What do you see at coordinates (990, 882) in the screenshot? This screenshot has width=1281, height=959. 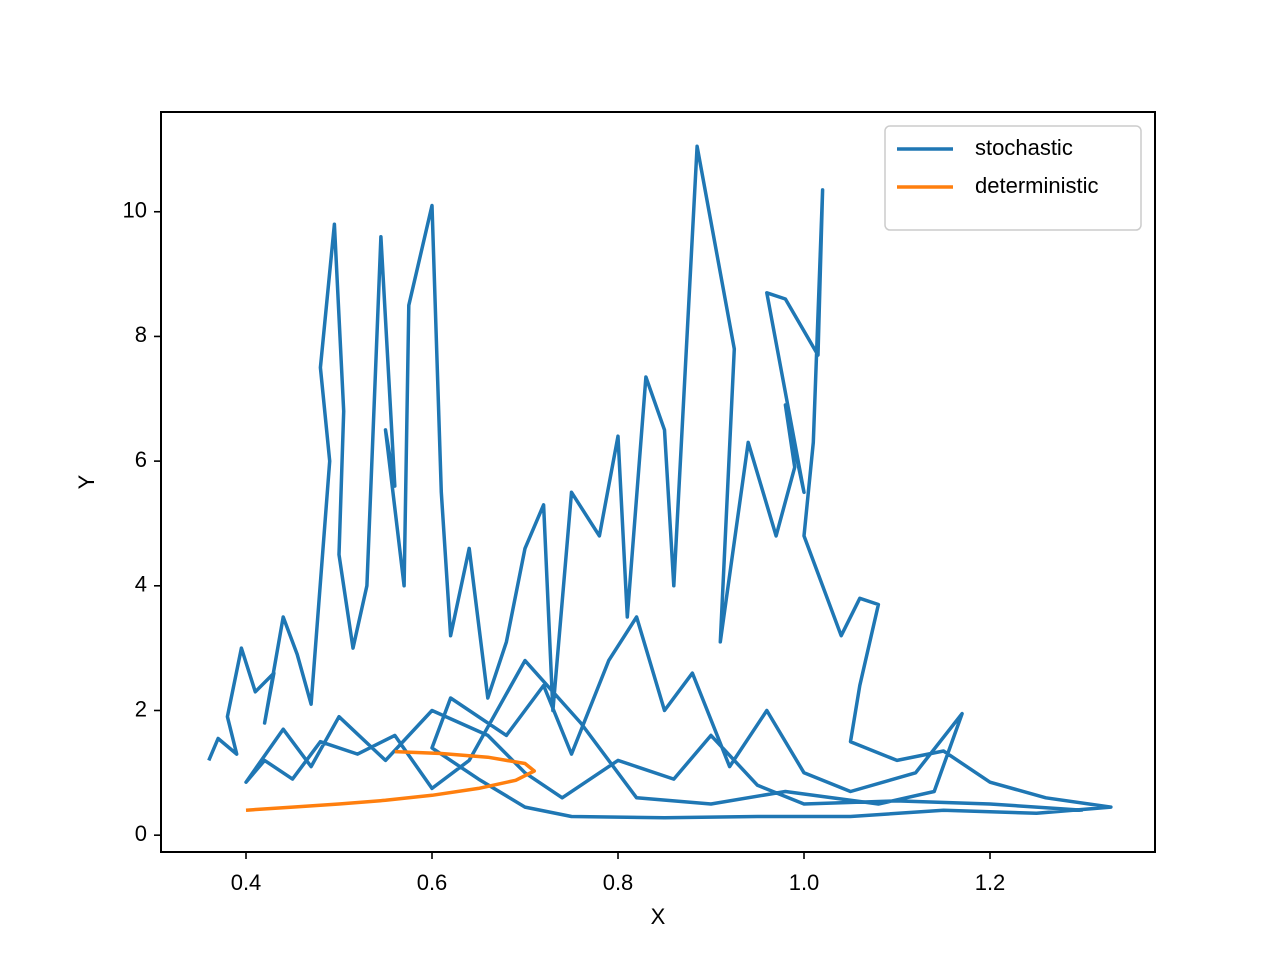 I see `x-tick-label: 1.2` at bounding box center [990, 882].